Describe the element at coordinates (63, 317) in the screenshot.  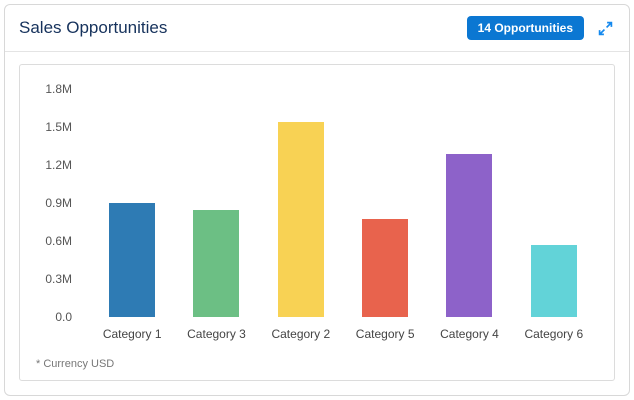
I see `y-tick-label: 0.0` at that location.